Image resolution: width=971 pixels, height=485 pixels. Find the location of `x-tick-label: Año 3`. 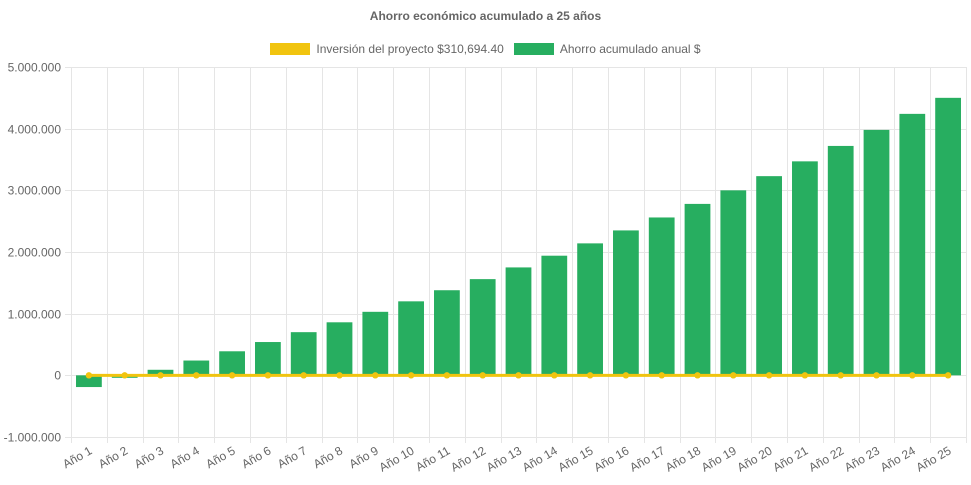

x-tick-label: Año 3 is located at coordinates (149, 457).